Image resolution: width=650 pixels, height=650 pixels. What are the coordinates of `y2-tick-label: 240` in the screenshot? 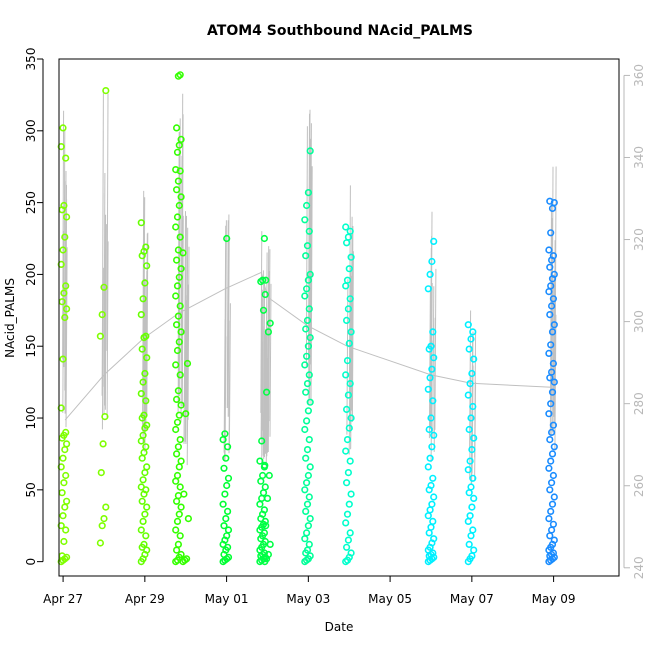 It's located at (639, 567).